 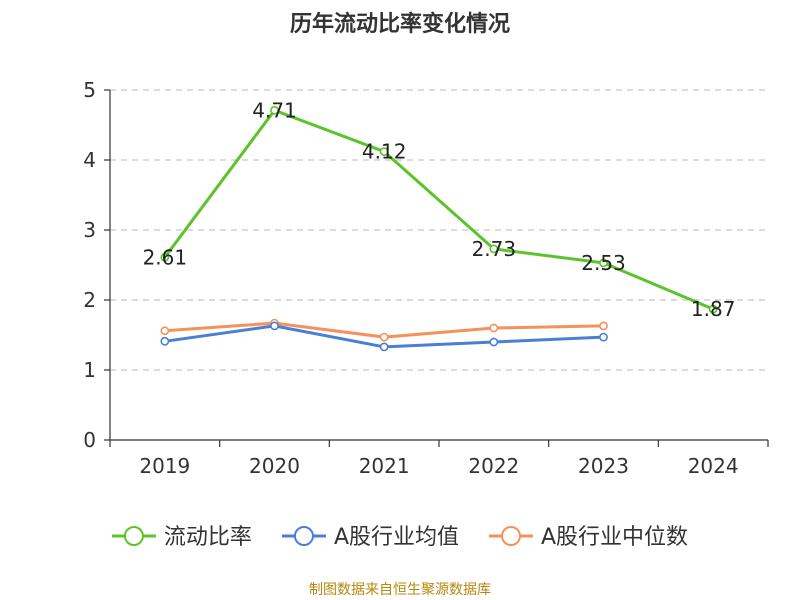 What do you see at coordinates (89, 230) in the screenshot?
I see `y-tick-label: 3` at bounding box center [89, 230].